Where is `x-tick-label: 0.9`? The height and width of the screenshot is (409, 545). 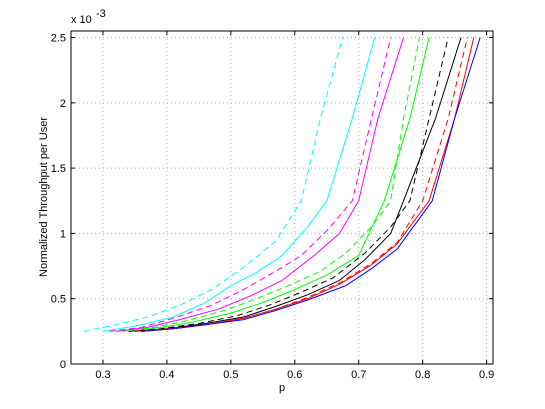 x-tick-label: 0.9 is located at coordinates (486, 375).